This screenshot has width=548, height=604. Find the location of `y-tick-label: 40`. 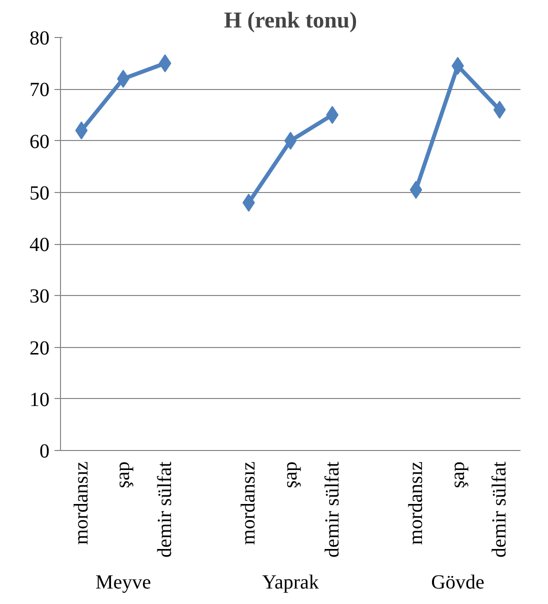

y-tick-label: 40 is located at coordinates (40, 245).